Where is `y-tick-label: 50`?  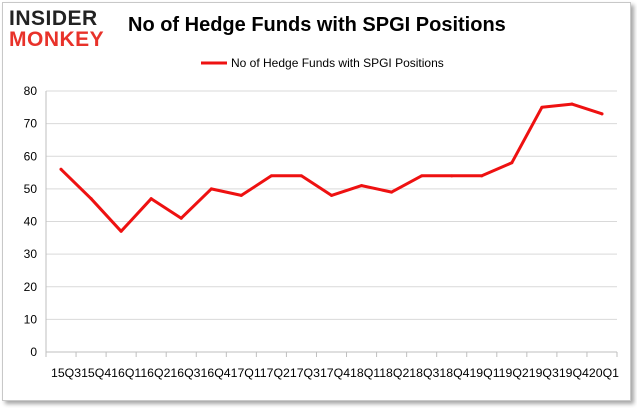
y-tick-label: 50 is located at coordinates (31, 189).